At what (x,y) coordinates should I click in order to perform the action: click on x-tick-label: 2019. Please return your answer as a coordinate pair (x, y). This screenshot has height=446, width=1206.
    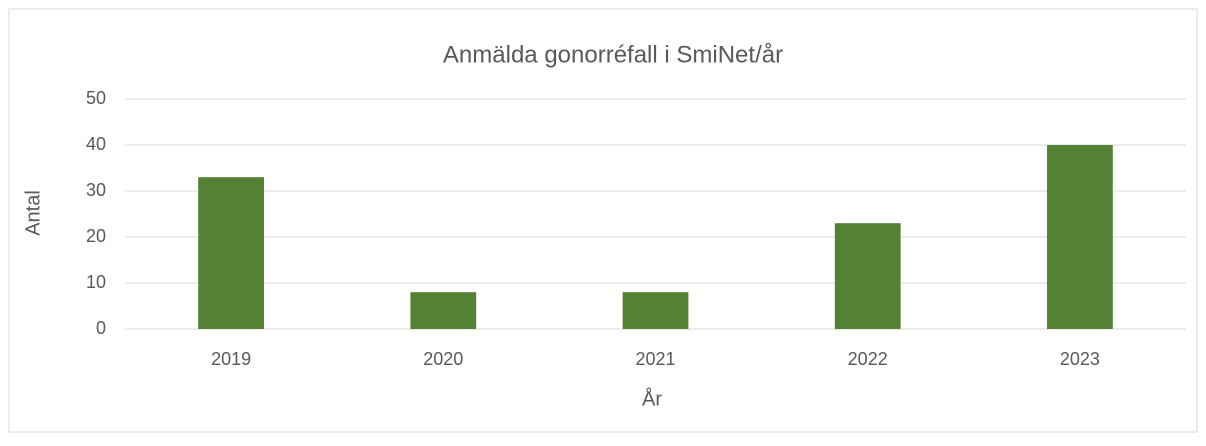
    Looking at the image, I should click on (231, 359).